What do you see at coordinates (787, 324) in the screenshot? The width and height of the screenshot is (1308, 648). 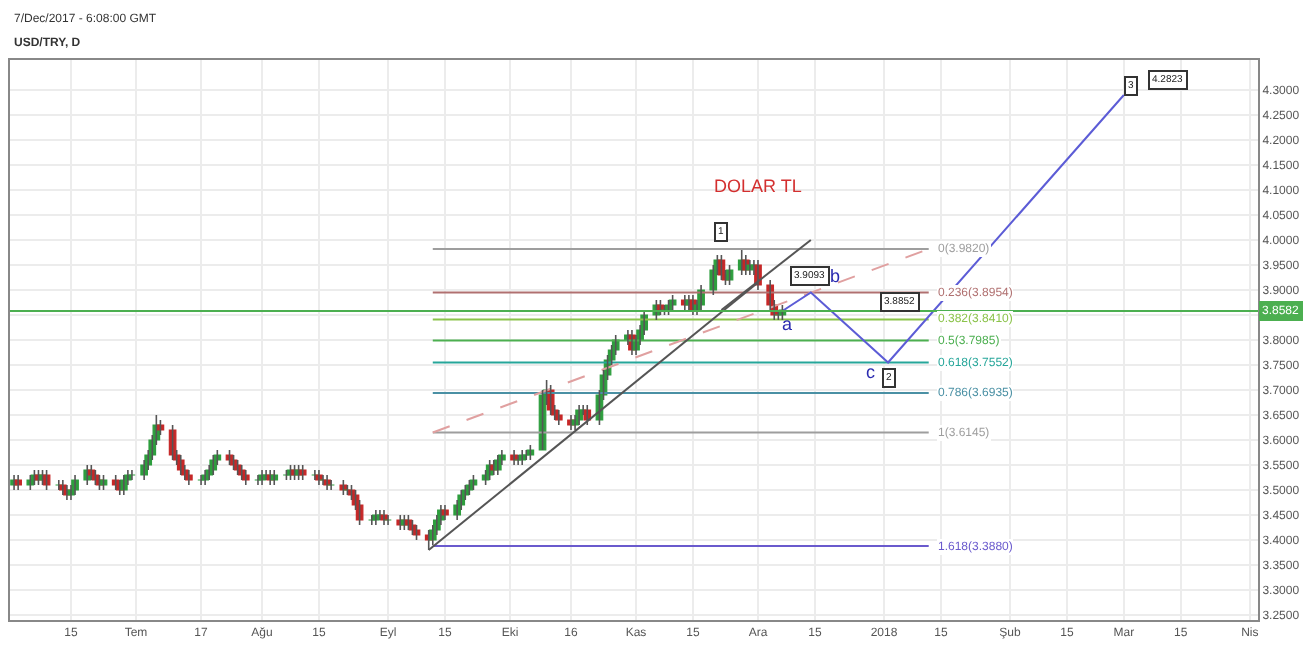 I see `annotation: a` at bounding box center [787, 324].